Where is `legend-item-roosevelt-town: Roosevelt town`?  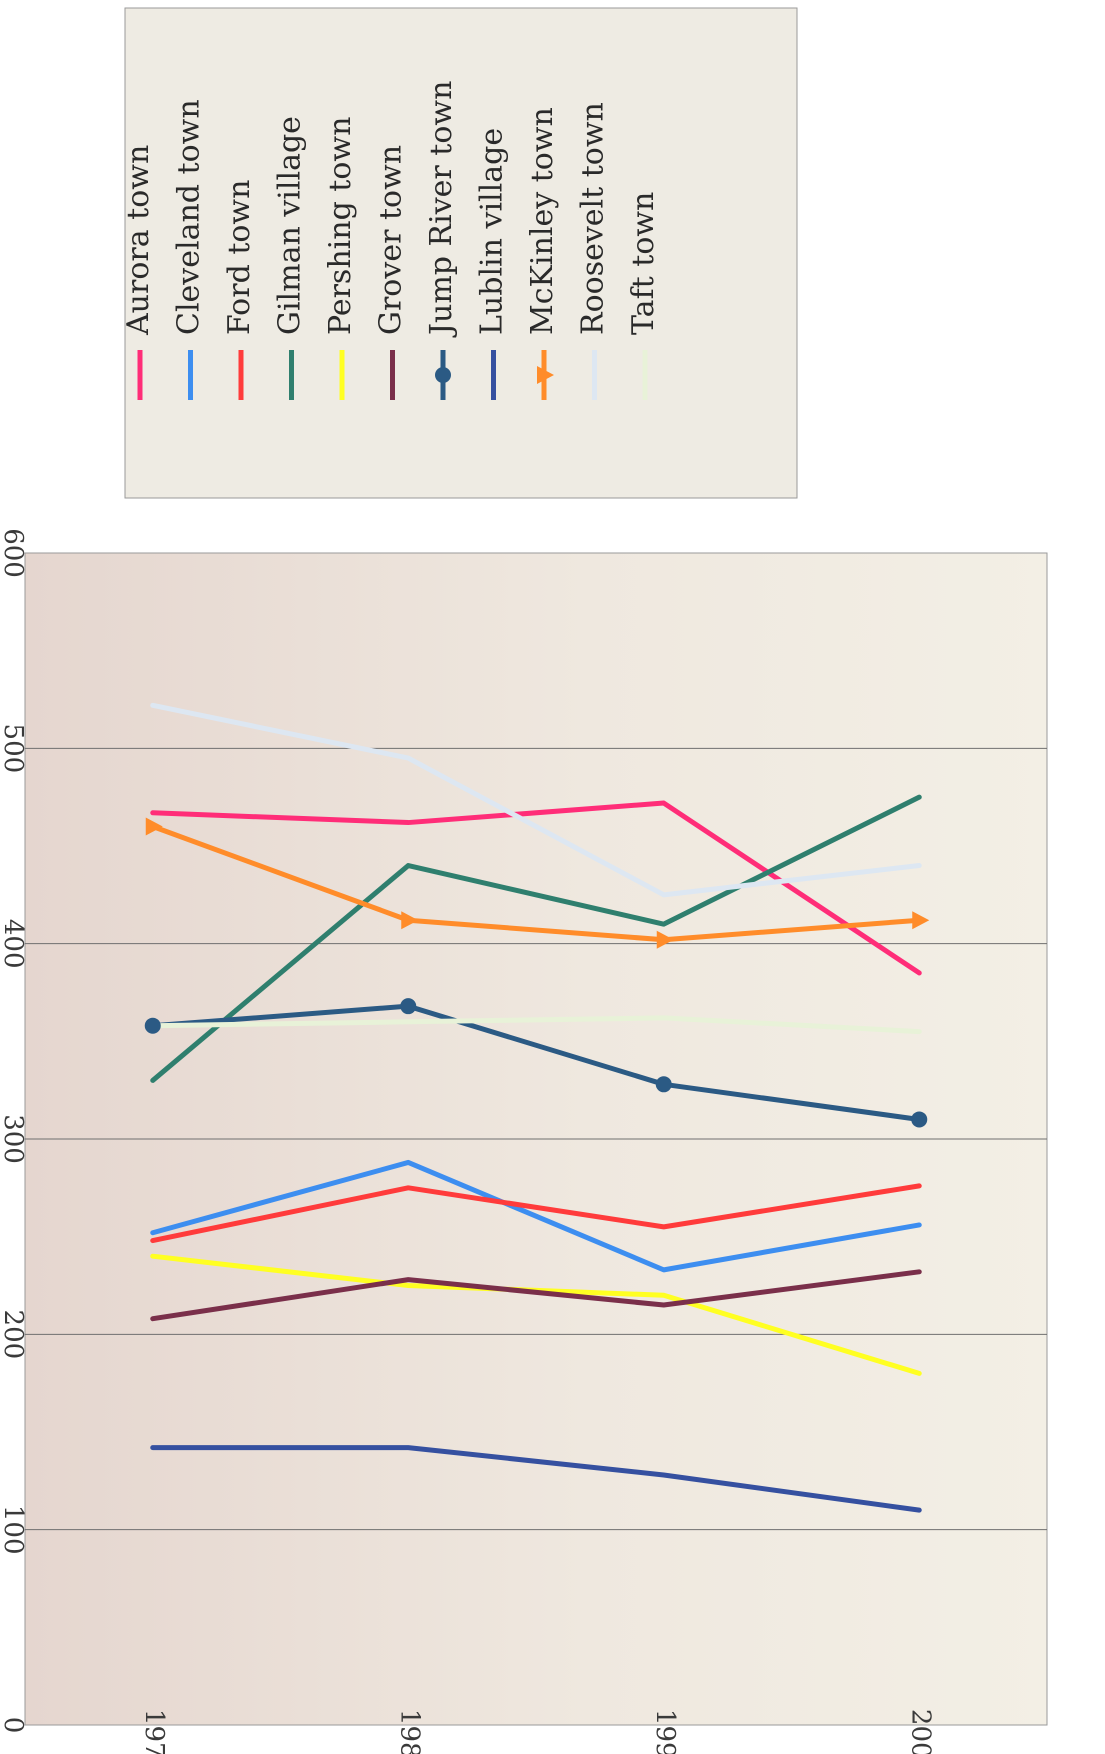 legend-item-roosevelt-town: Roosevelt town is located at coordinates (593, 251).